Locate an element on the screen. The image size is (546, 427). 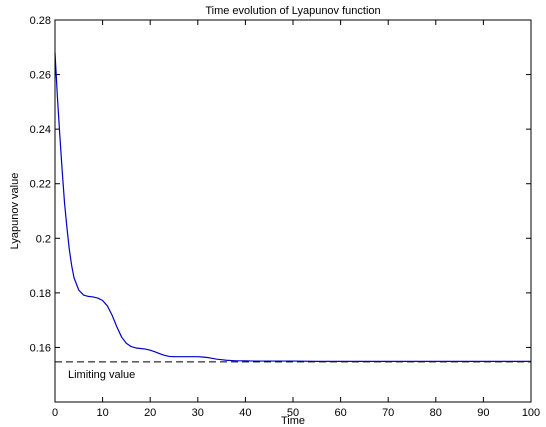
x-tick-label: 30 is located at coordinates (198, 413).